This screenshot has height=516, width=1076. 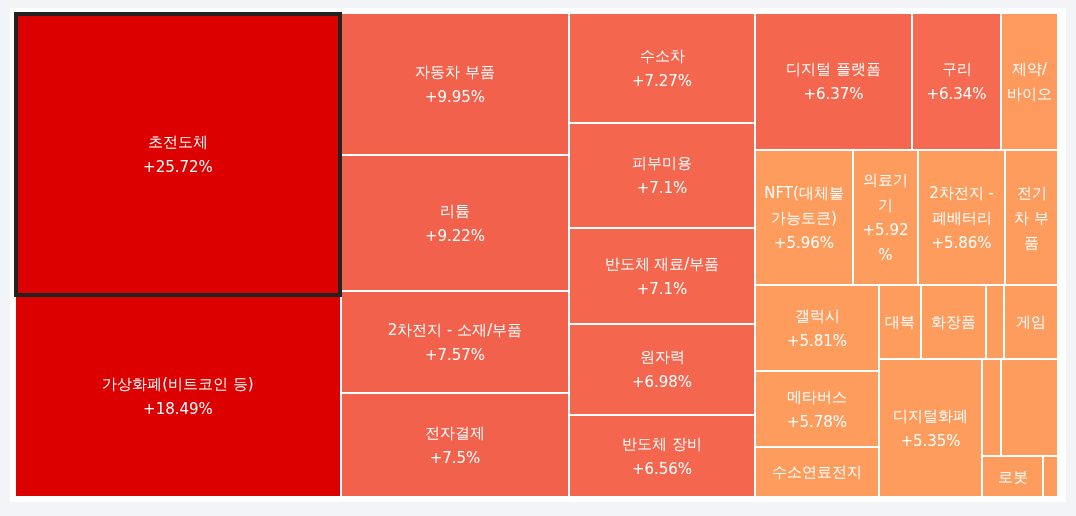 What do you see at coordinates (833, 94) in the screenshot?
I see `data-label: +6.37%` at bounding box center [833, 94].